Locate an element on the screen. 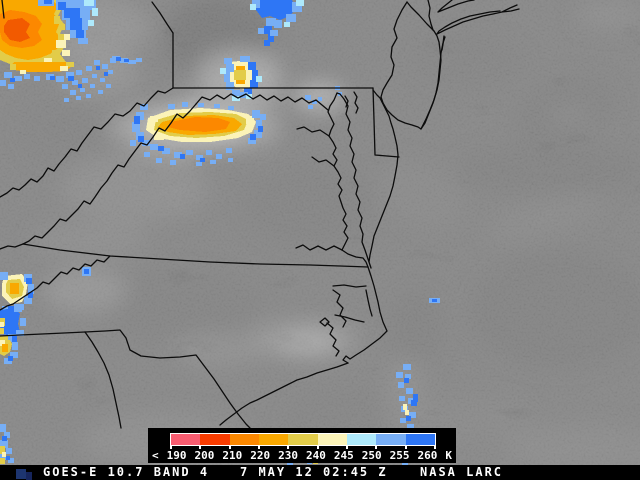 The width and height of the screenshot is (640, 480). border-wv-va is located at coordinates (109, 174).